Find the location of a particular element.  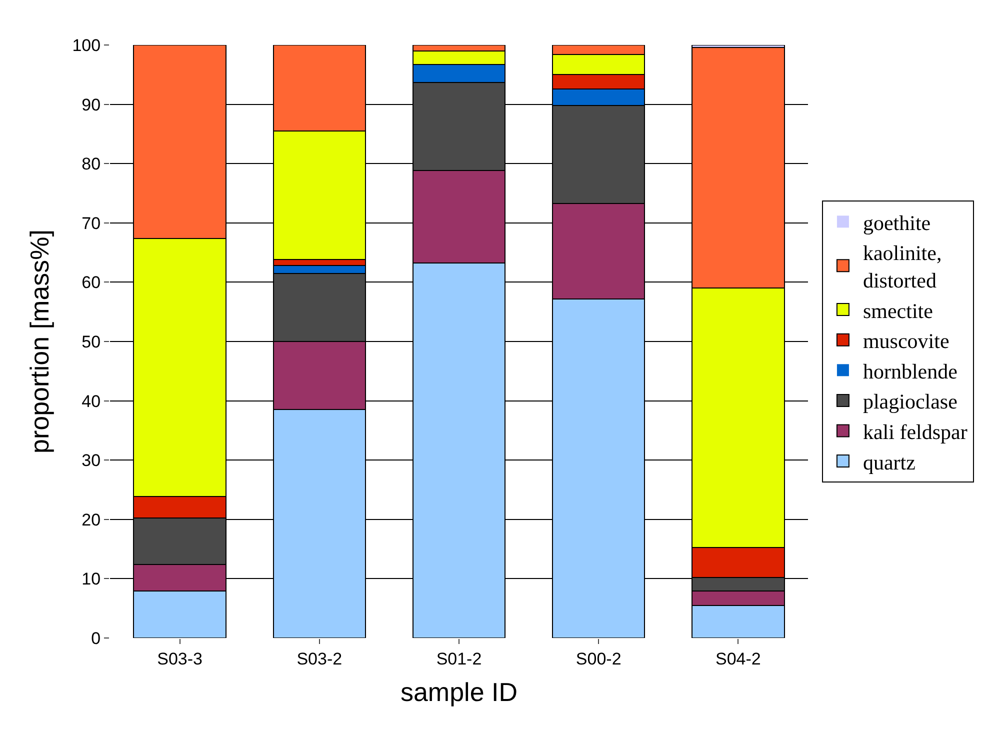

y-tick-label: 10 is located at coordinates (91, 579).